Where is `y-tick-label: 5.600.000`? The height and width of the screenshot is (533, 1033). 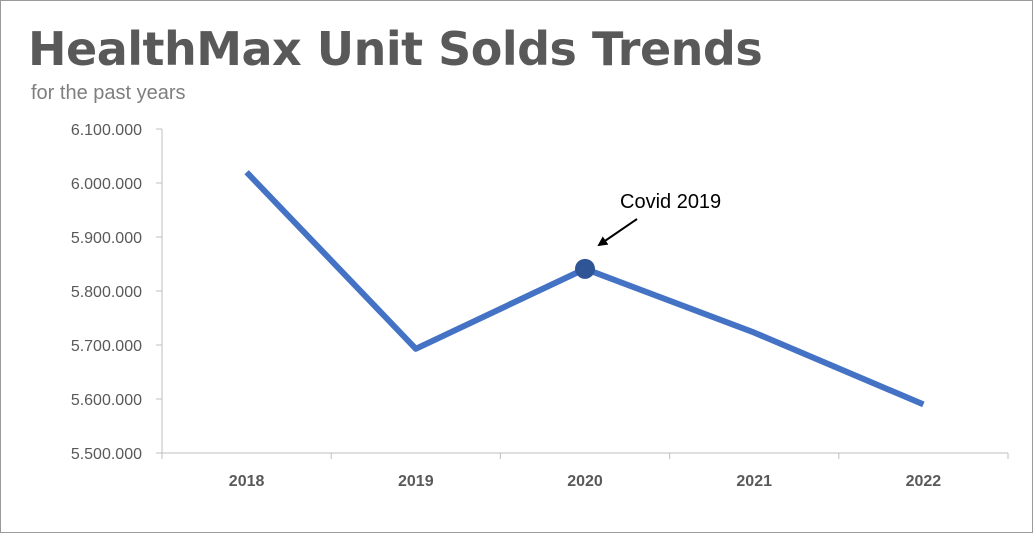 y-tick-label: 5.600.000 is located at coordinates (106, 400).